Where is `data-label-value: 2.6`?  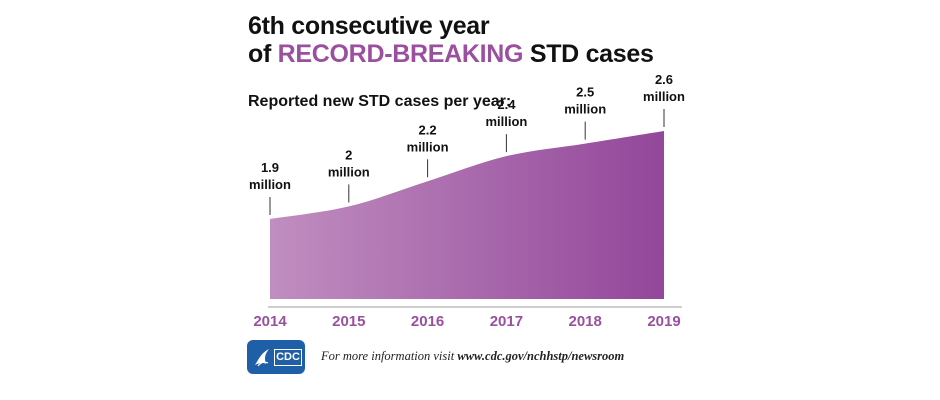
data-label-value: 2.6 is located at coordinates (664, 79).